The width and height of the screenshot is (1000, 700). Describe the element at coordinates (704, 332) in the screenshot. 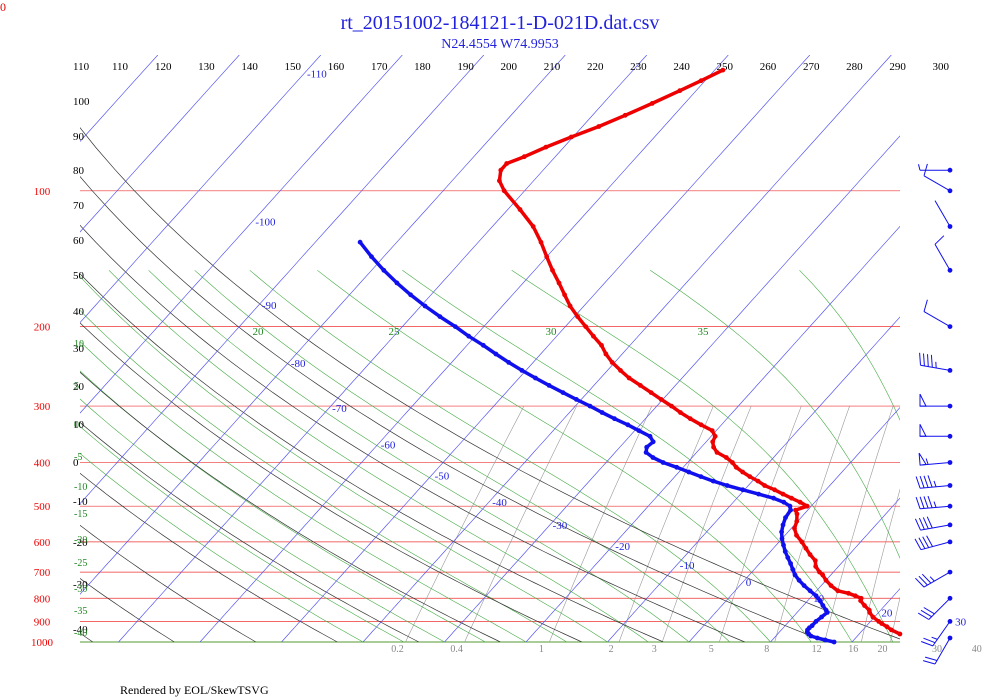

I see `moist-adiabat-label: 35` at that location.